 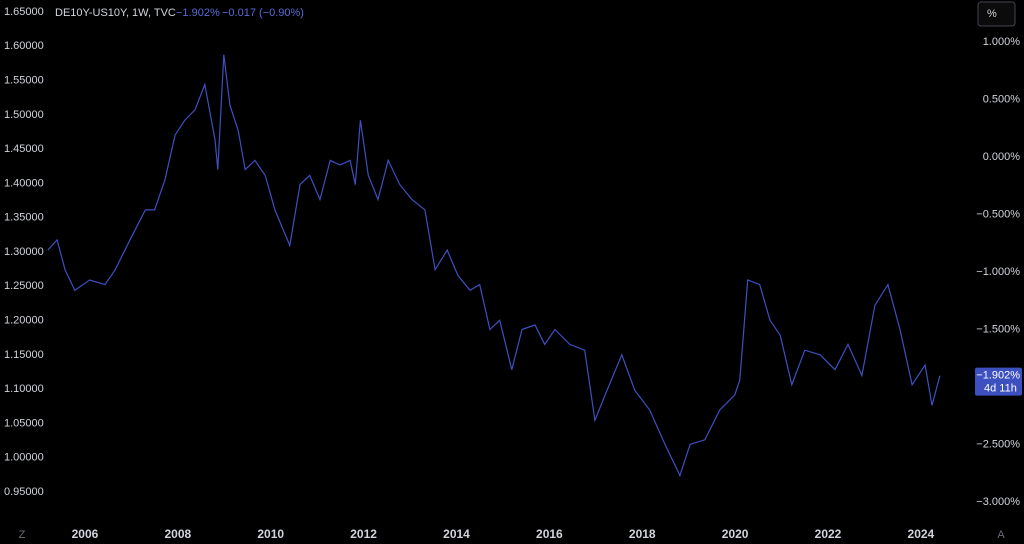 What do you see at coordinates (998, 214) in the screenshot?
I see `y2-tick-label: −0.500%` at bounding box center [998, 214].